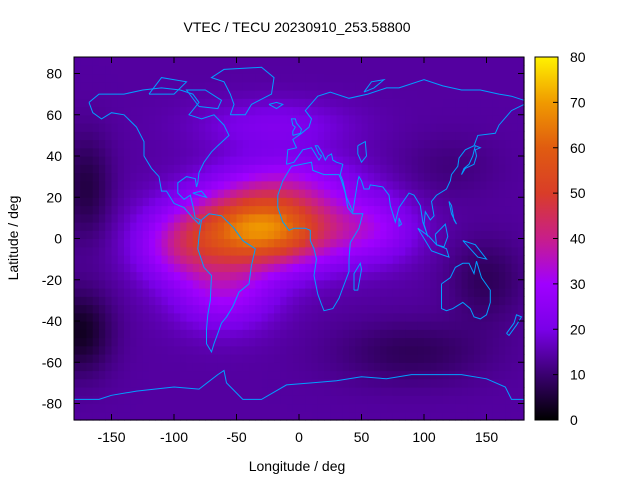  I want to click on colorbar-tick-label: 80, so click(578, 57).